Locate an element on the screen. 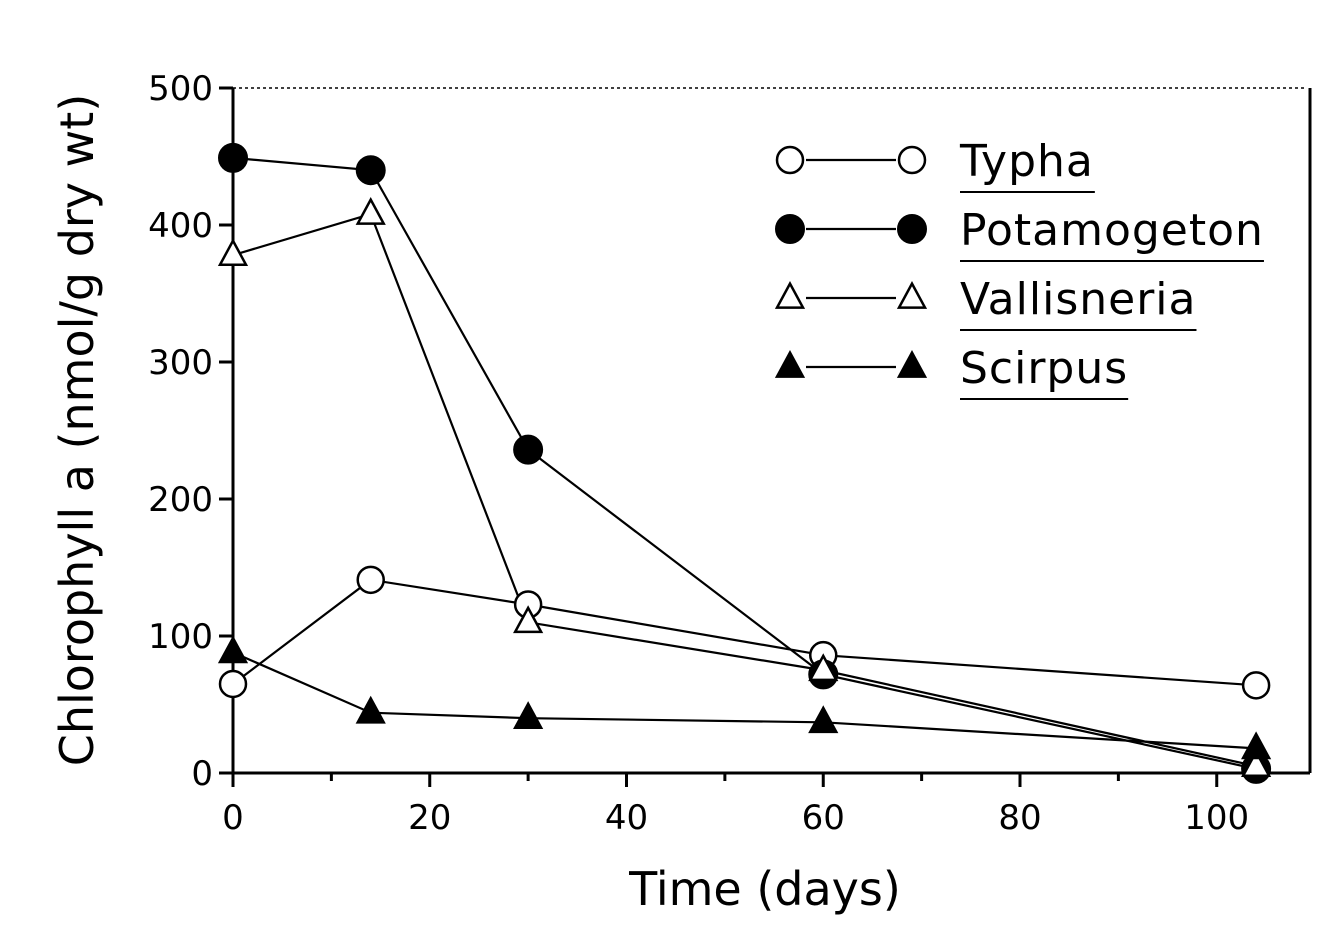 Image resolution: width=1328 pixels, height=934 pixels. legend-typha-label: Typha is located at coordinates (1026, 161).